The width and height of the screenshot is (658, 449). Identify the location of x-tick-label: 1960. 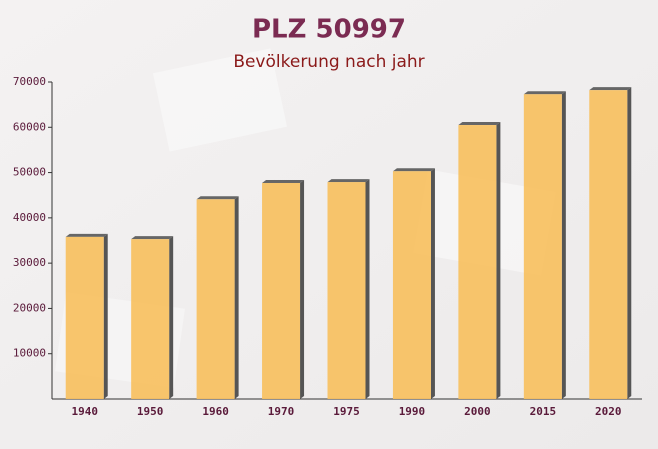
(215, 411).